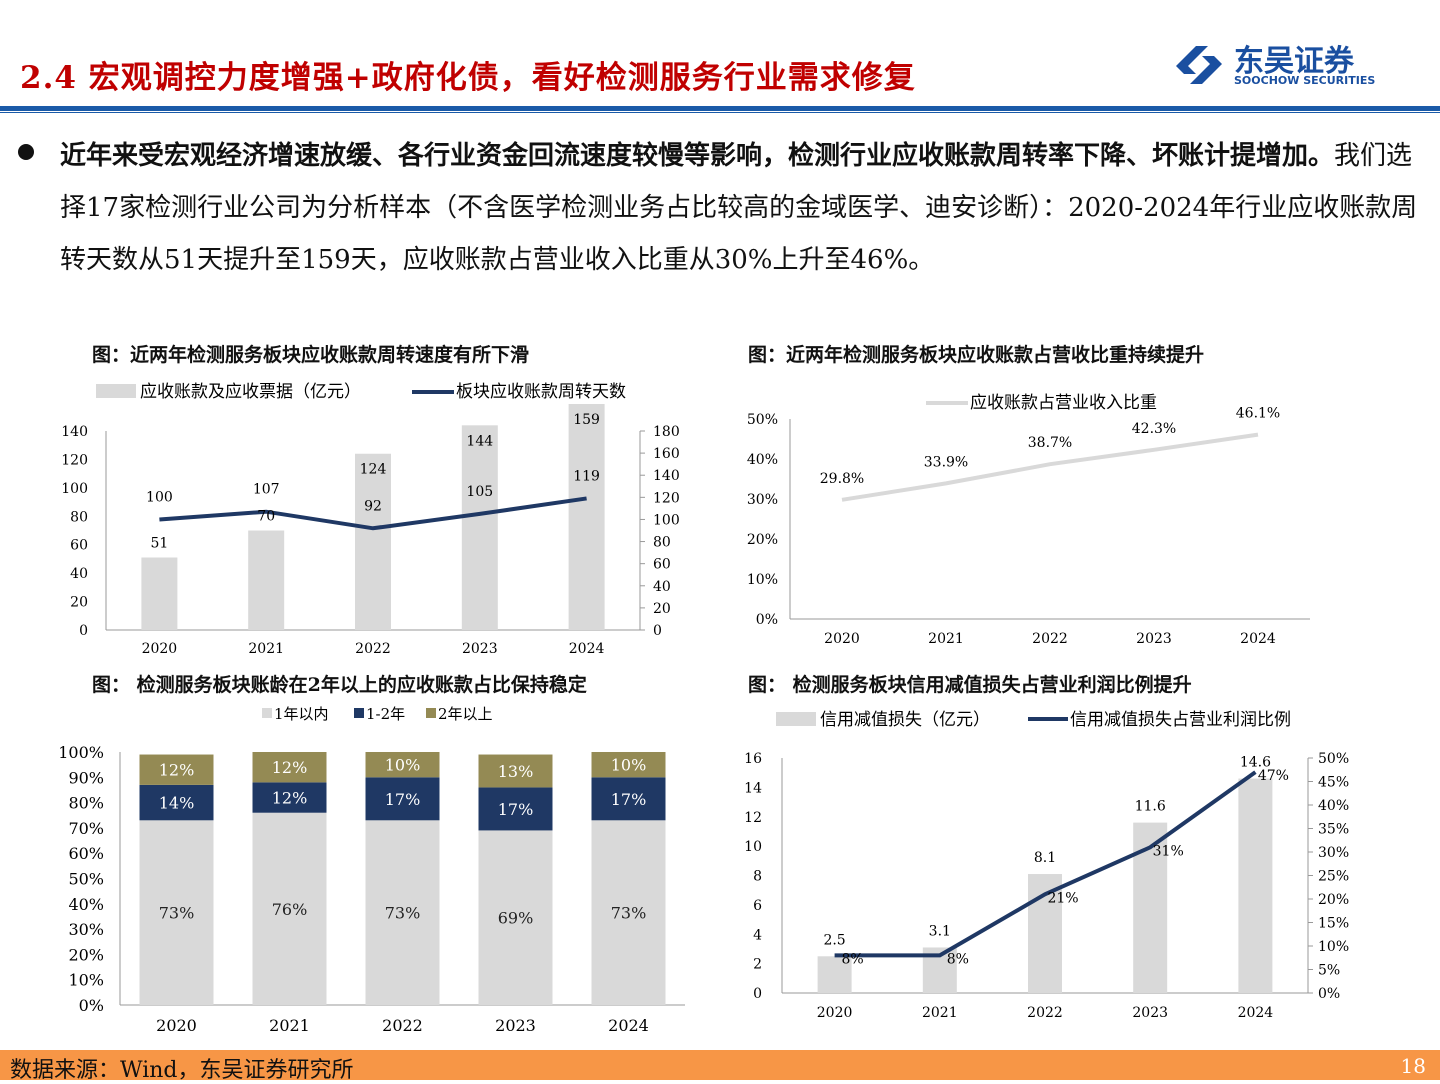 The height and width of the screenshot is (1084, 1440). What do you see at coordinates (1050, 443) in the screenshot?
I see `line-data-label: 38.7%` at bounding box center [1050, 443].